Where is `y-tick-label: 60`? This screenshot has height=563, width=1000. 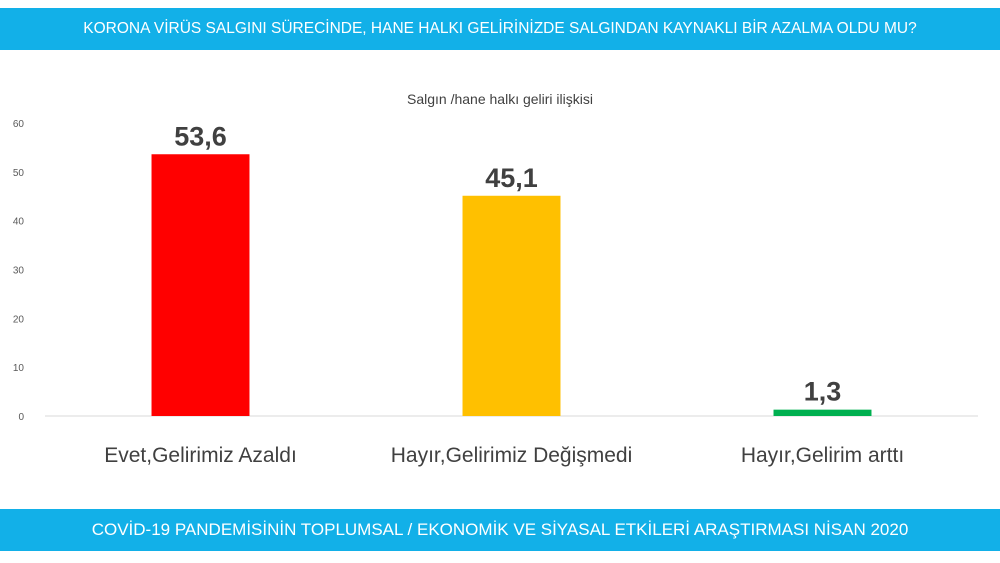
y-tick-label: 60 is located at coordinates (19, 124).